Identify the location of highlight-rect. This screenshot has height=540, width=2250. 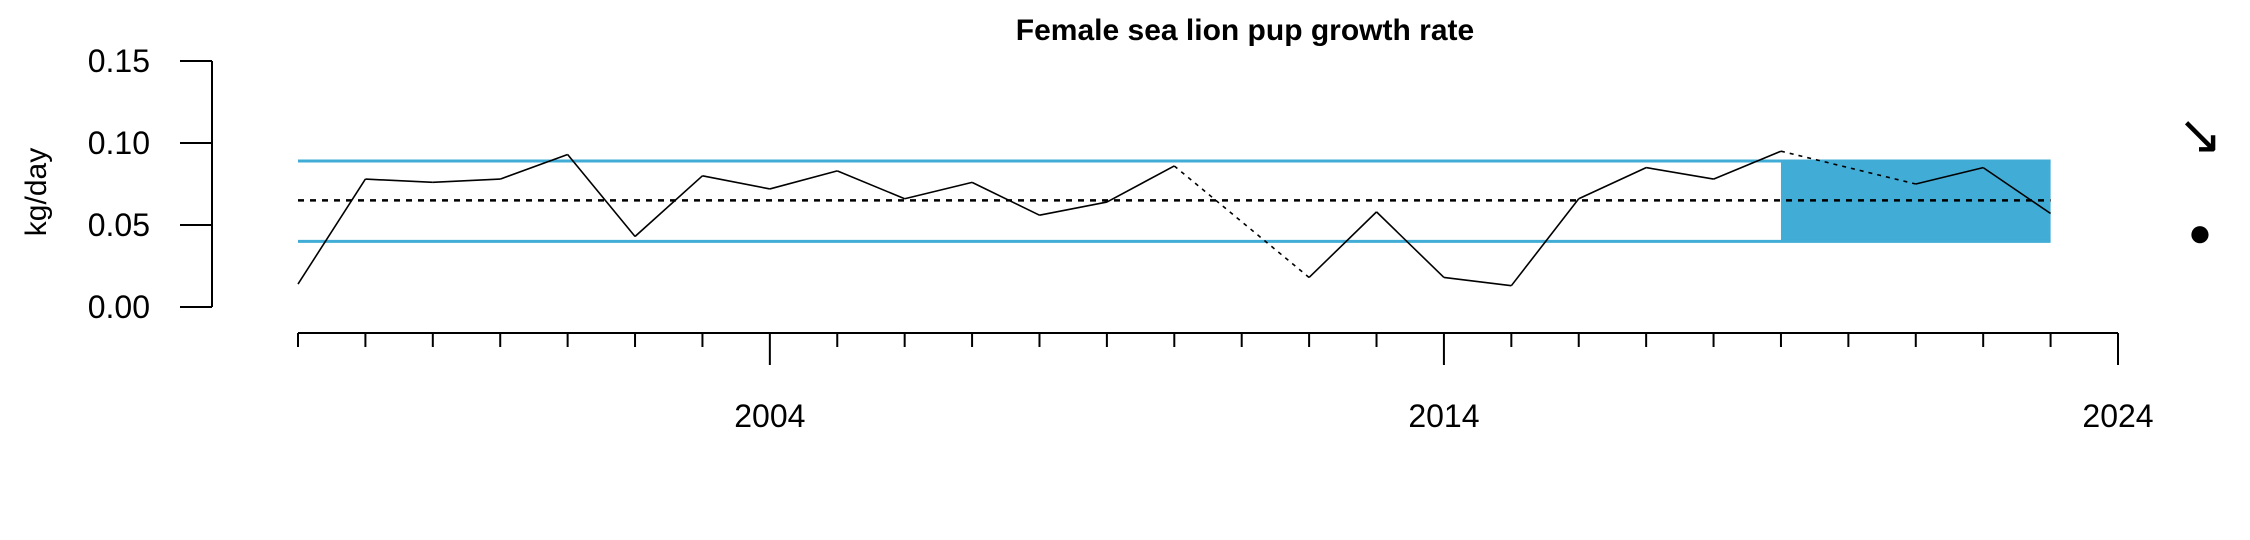
(1915, 201).